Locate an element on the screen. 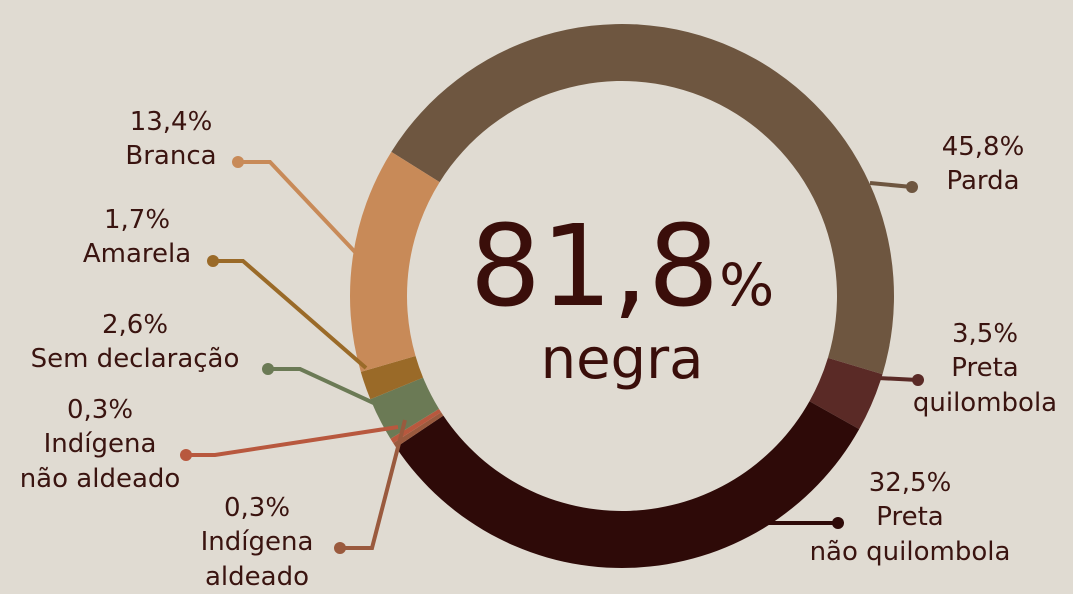 This screenshot has width=1073, height=594. value-label: 2,6% is located at coordinates (135, 325).